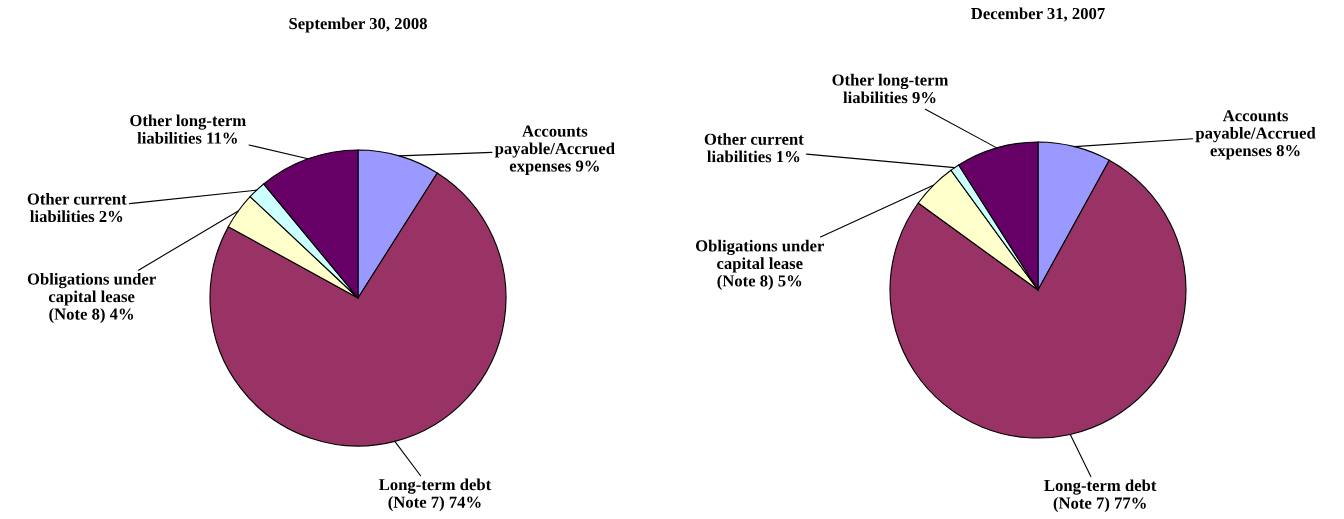 The height and width of the screenshot is (519, 1344). Describe the element at coordinates (188, 129) in the screenshot. I see `slice-label: Other long-term liabilities 11%` at that location.